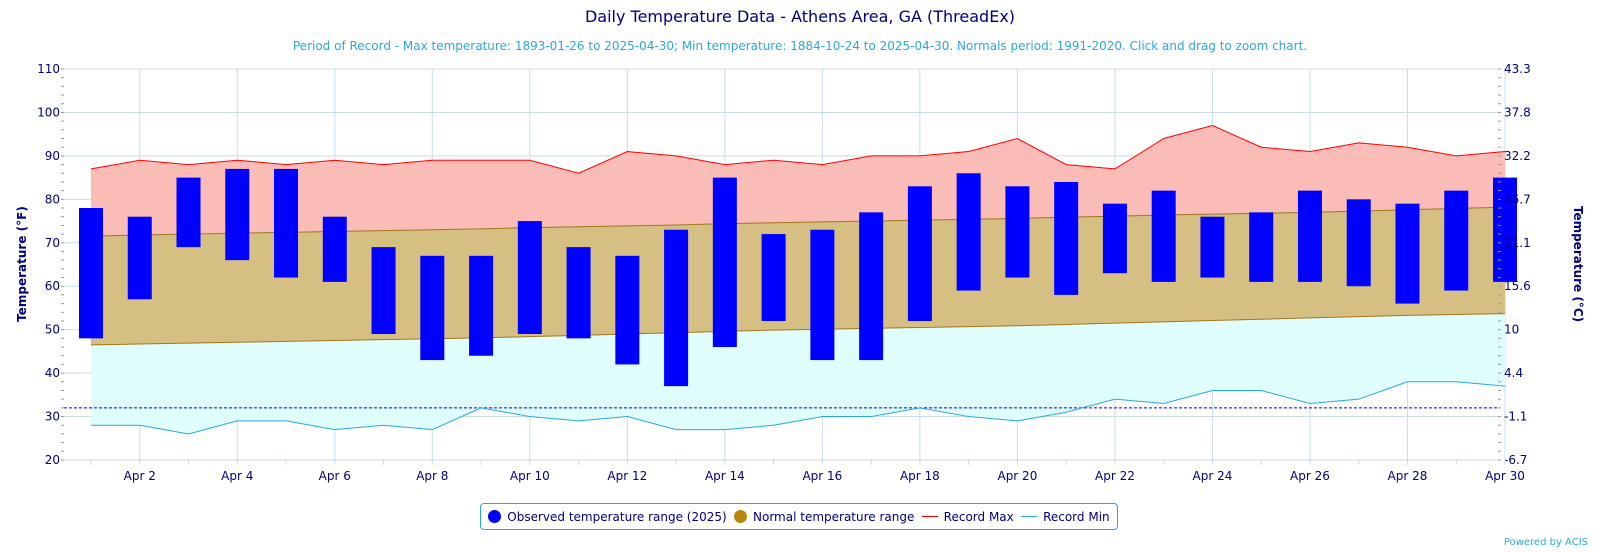 This screenshot has height=552, width=1600. What do you see at coordinates (1517, 69) in the screenshot?
I see `y-tick-label-right: 43.3` at bounding box center [1517, 69].